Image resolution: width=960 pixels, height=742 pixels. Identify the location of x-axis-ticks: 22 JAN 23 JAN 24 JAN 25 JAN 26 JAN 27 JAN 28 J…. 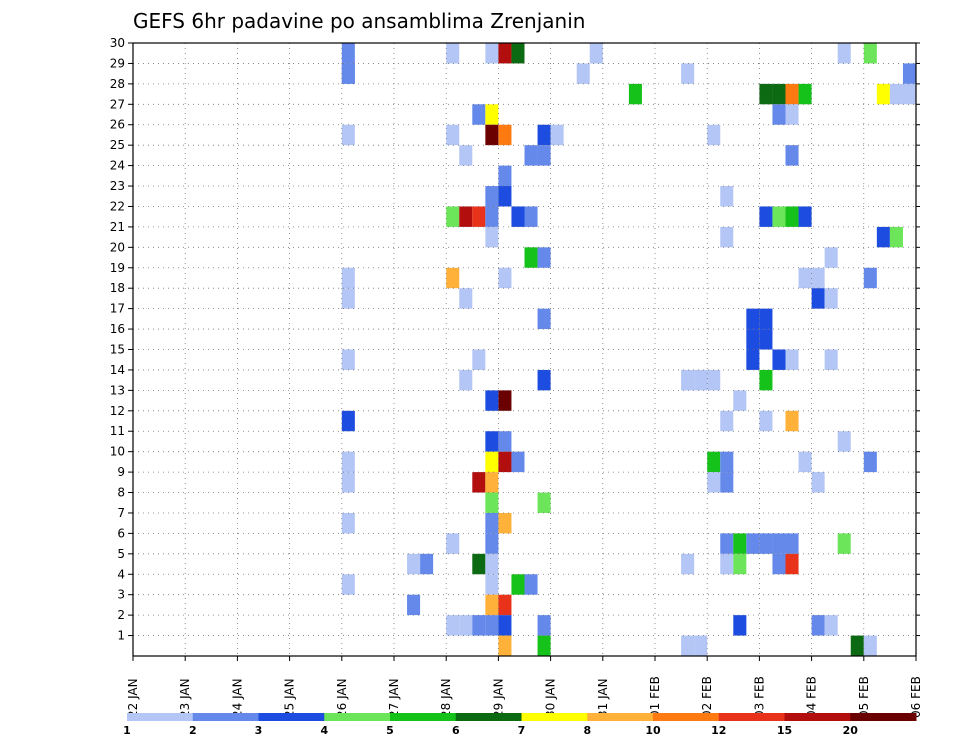
(524, 687).